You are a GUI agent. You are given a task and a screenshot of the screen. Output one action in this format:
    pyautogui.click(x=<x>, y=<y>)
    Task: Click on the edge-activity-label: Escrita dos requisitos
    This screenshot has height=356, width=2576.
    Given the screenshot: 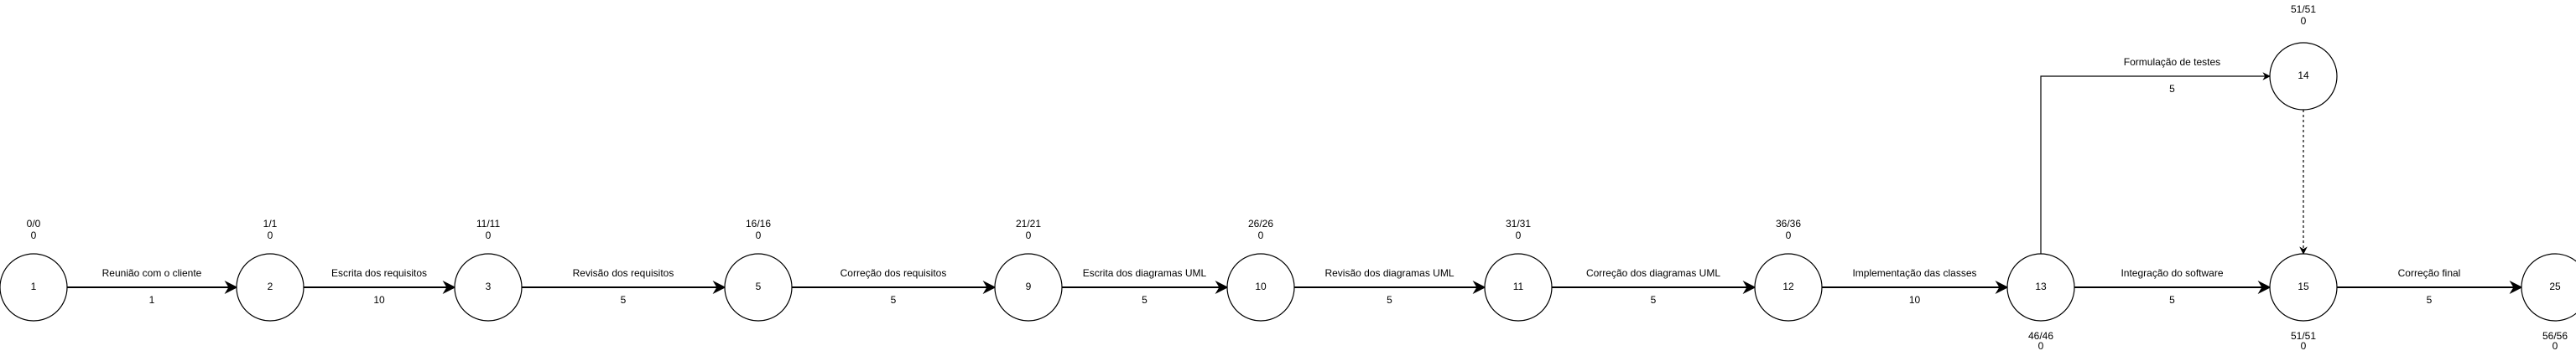 What is the action you would take?
    pyautogui.click(x=379, y=273)
    